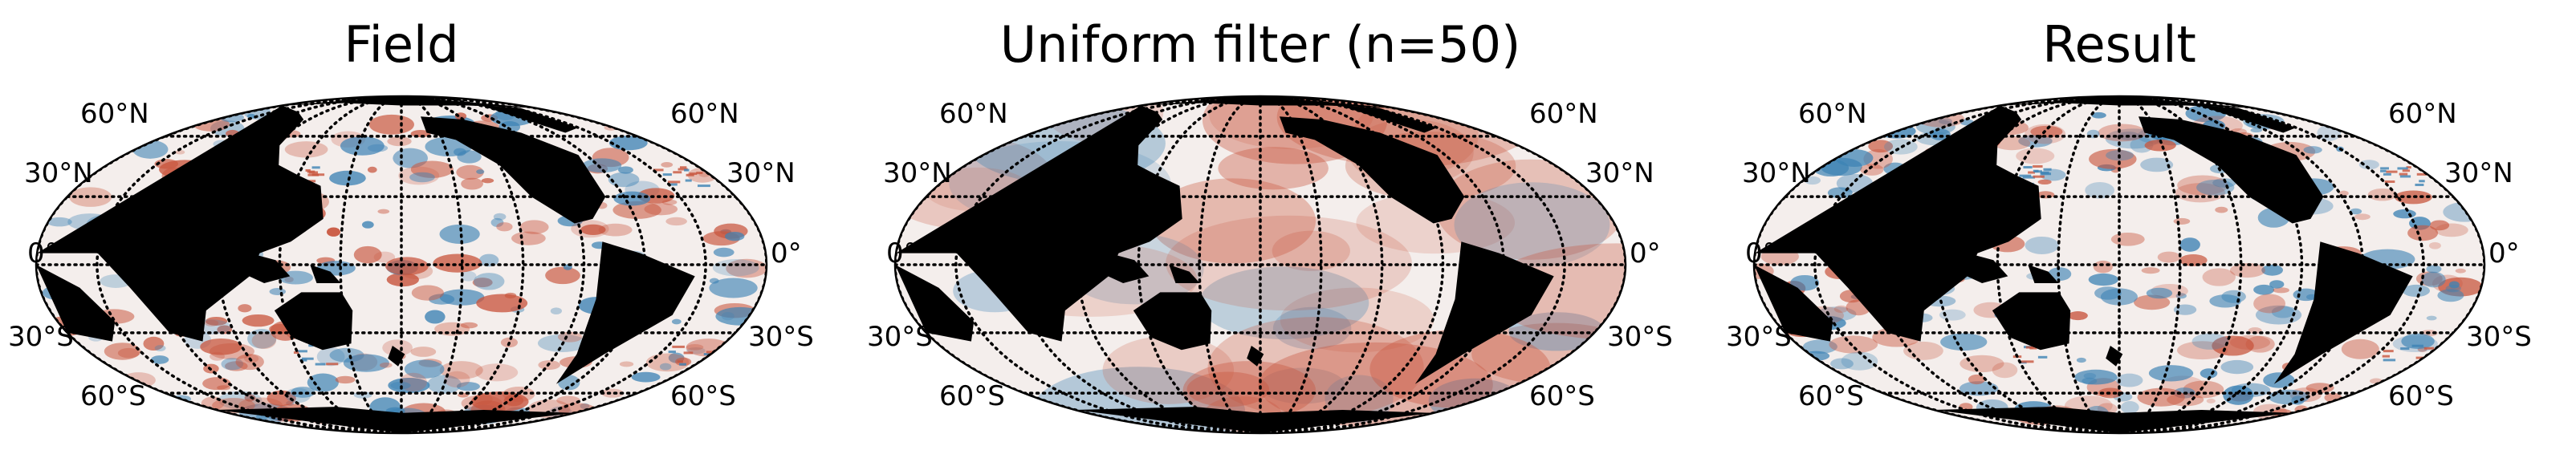  I want to click on lat-label-30n-left: 30°N, so click(1777, 173).